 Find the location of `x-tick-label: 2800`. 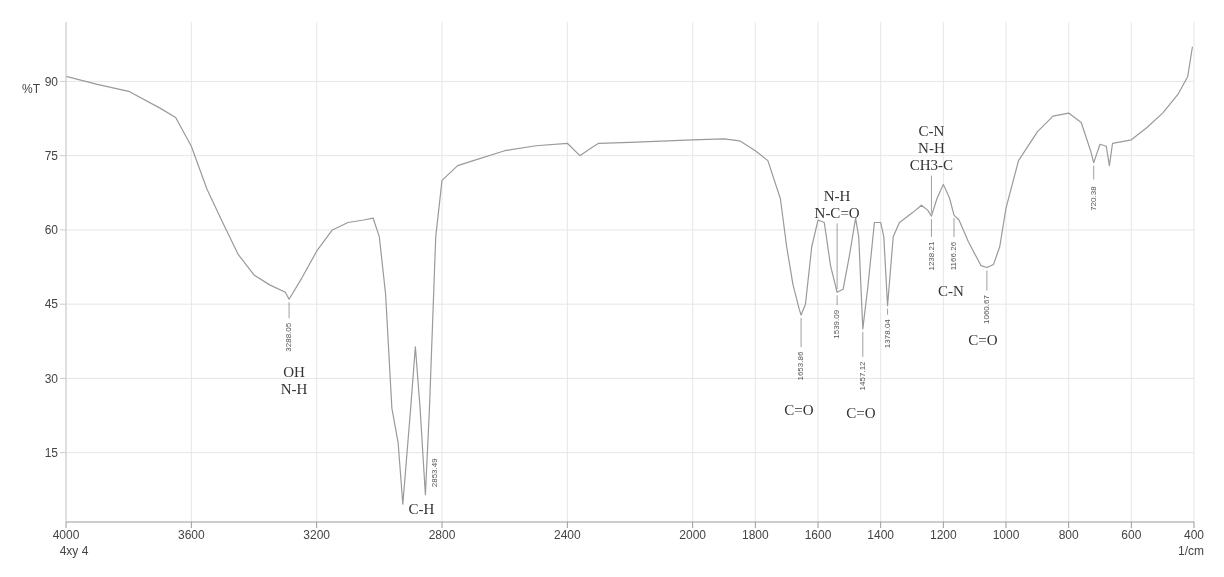

x-tick-label: 2800 is located at coordinates (442, 534).